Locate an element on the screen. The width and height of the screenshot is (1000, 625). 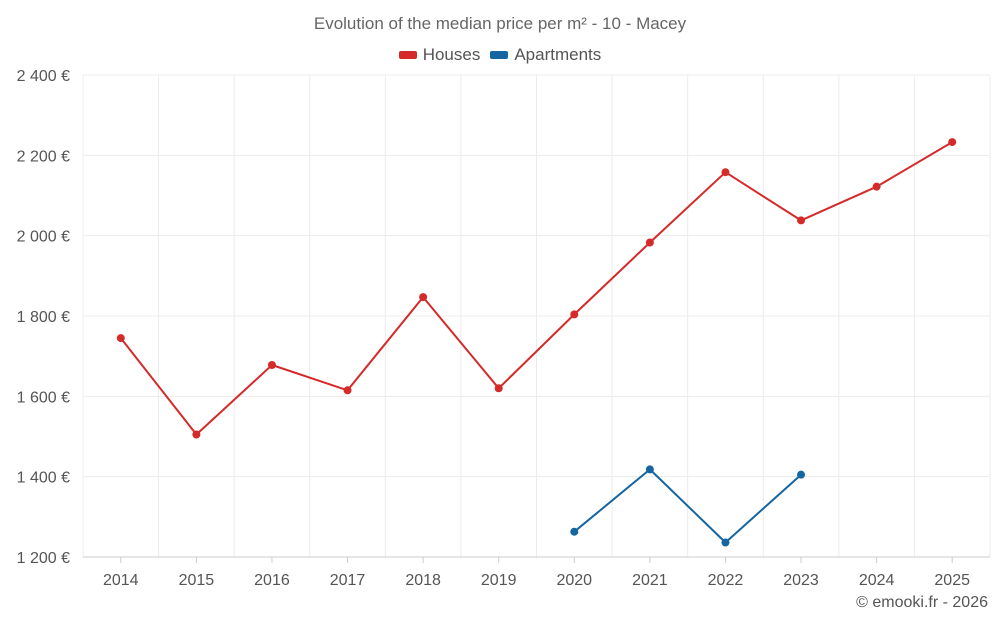
legend-label-houses: Houses is located at coordinates (451, 54).